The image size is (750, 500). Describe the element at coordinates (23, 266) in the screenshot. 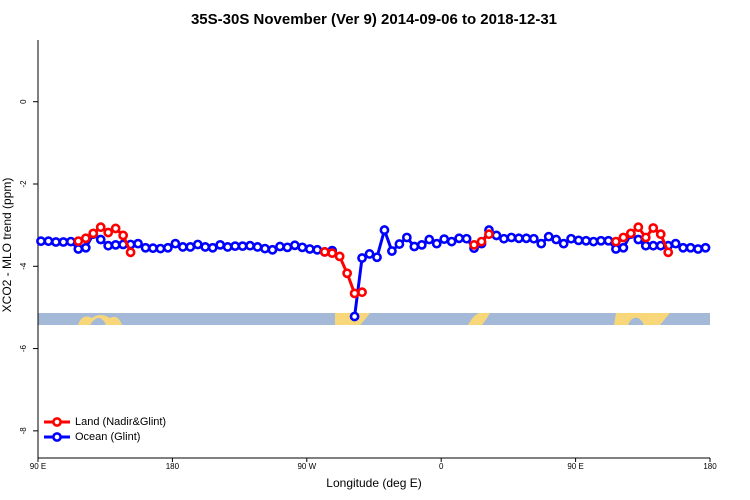

I see `y-tick-label: -4` at that location.